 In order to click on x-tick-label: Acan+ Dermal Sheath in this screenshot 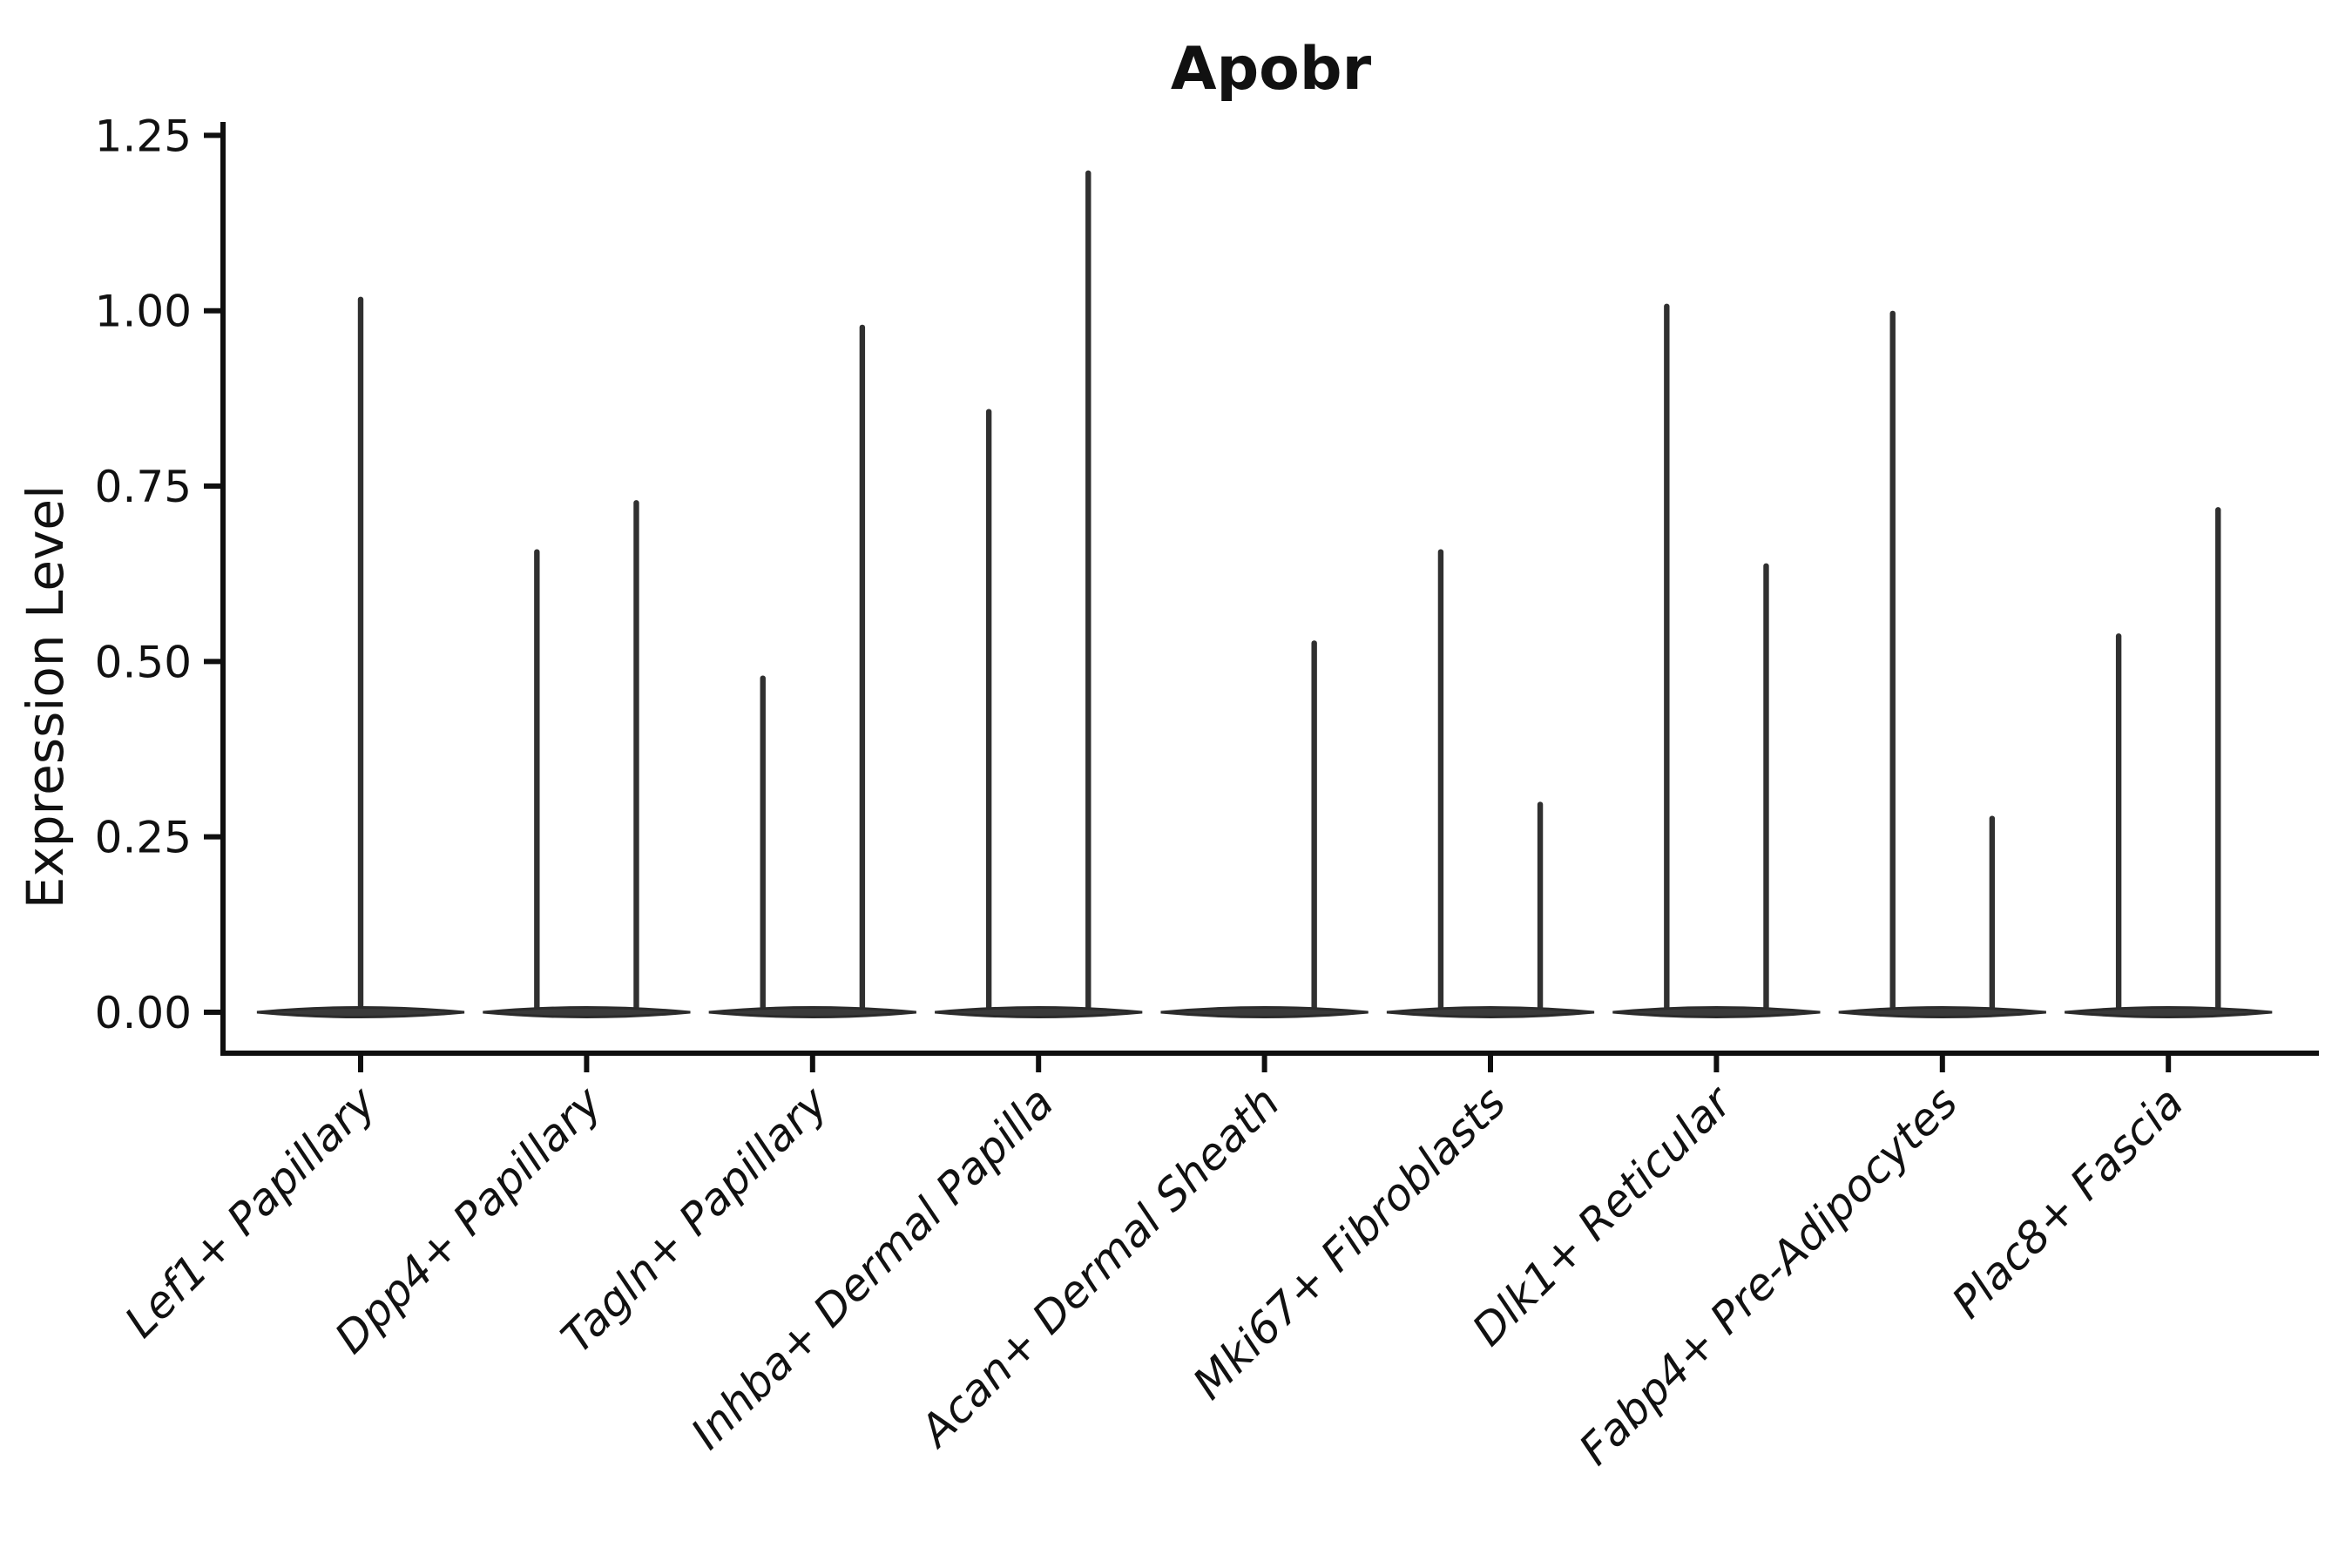, I will do `click(1099, 1267)`.